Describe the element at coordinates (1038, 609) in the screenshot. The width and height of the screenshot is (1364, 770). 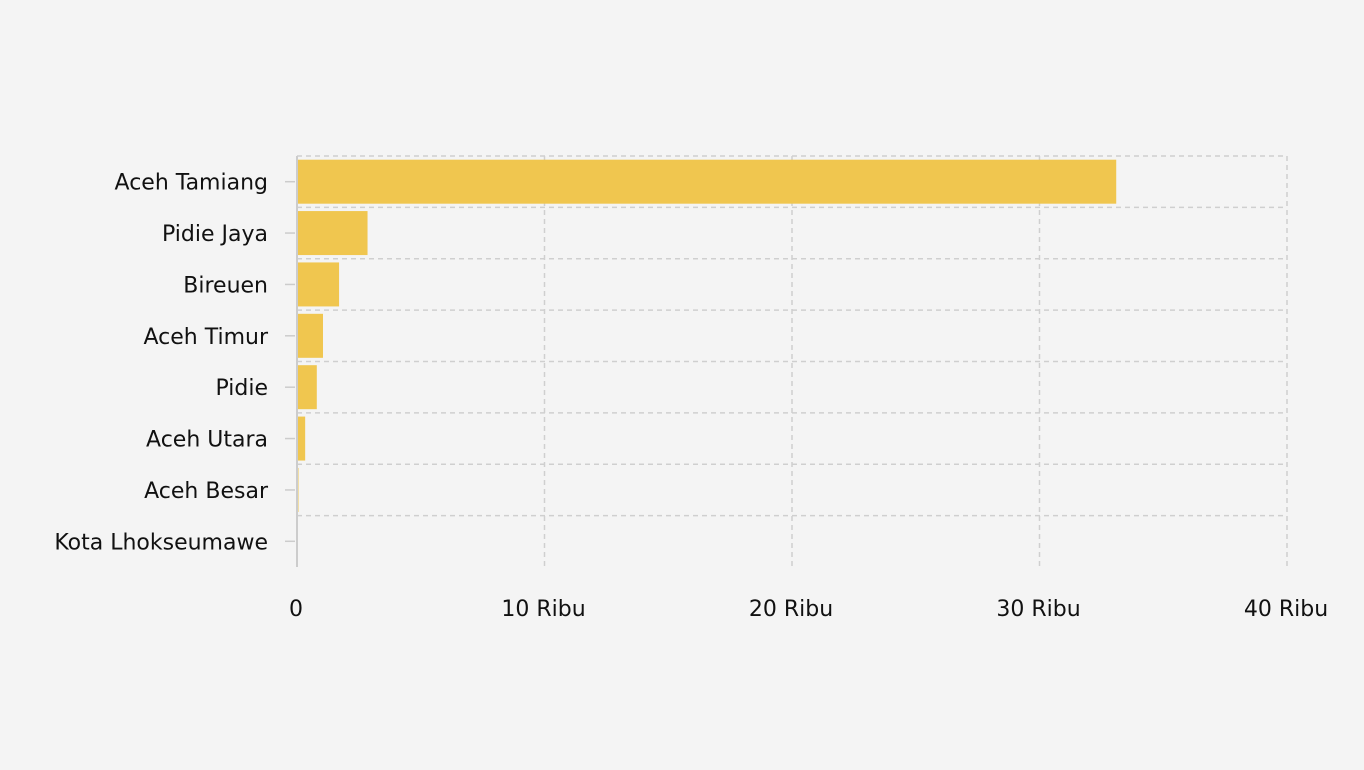
I see `x-tick-label: 30 Ribu` at that location.